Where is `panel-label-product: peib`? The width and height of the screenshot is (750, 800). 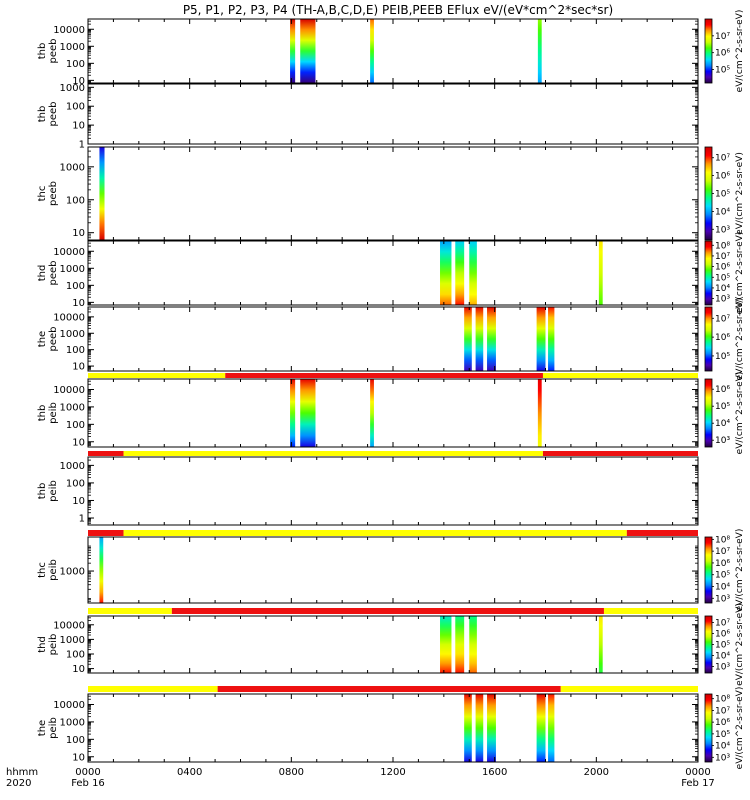 panel-label-product: peib is located at coordinates (53, 413).